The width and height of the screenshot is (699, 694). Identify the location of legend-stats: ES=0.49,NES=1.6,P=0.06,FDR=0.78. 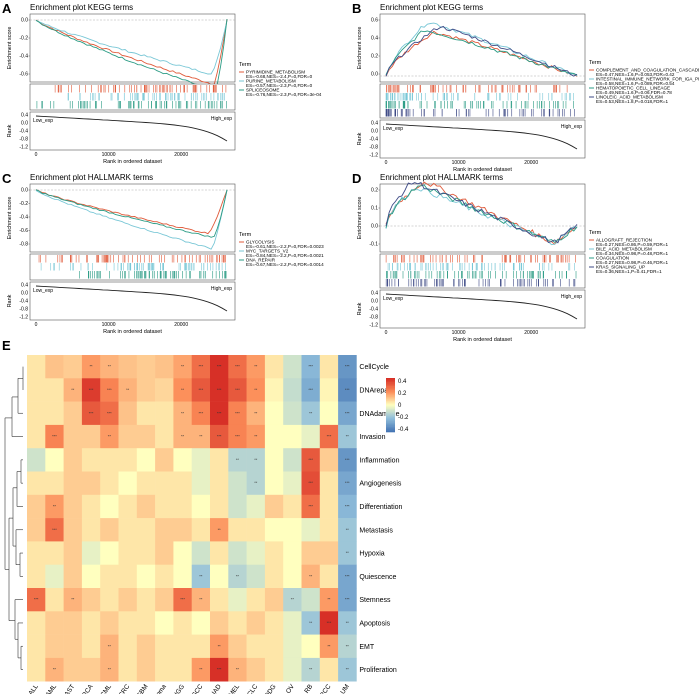
(634, 92).